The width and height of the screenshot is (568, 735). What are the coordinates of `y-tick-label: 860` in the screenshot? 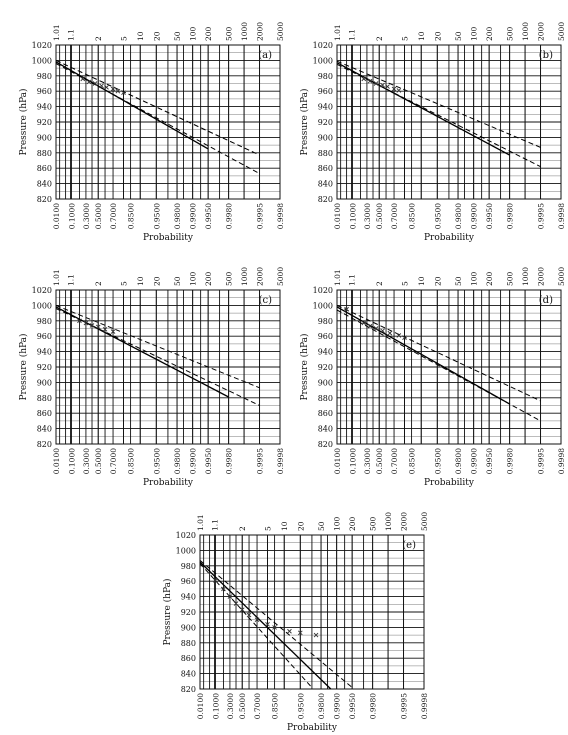 It's located at (44, 168).